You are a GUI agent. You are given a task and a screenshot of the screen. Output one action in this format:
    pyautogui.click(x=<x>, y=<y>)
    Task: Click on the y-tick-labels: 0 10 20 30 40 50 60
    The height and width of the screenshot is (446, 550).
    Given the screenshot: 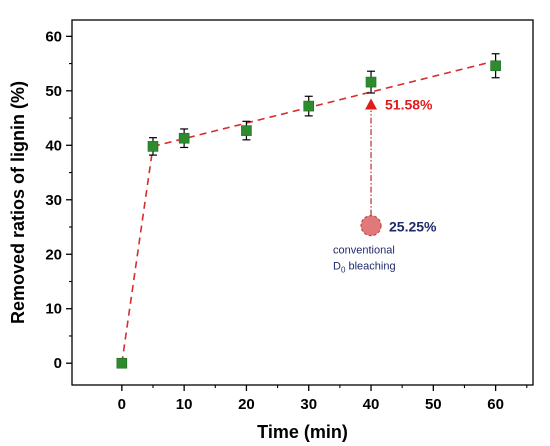 What is the action you would take?
    pyautogui.click(x=53, y=200)
    